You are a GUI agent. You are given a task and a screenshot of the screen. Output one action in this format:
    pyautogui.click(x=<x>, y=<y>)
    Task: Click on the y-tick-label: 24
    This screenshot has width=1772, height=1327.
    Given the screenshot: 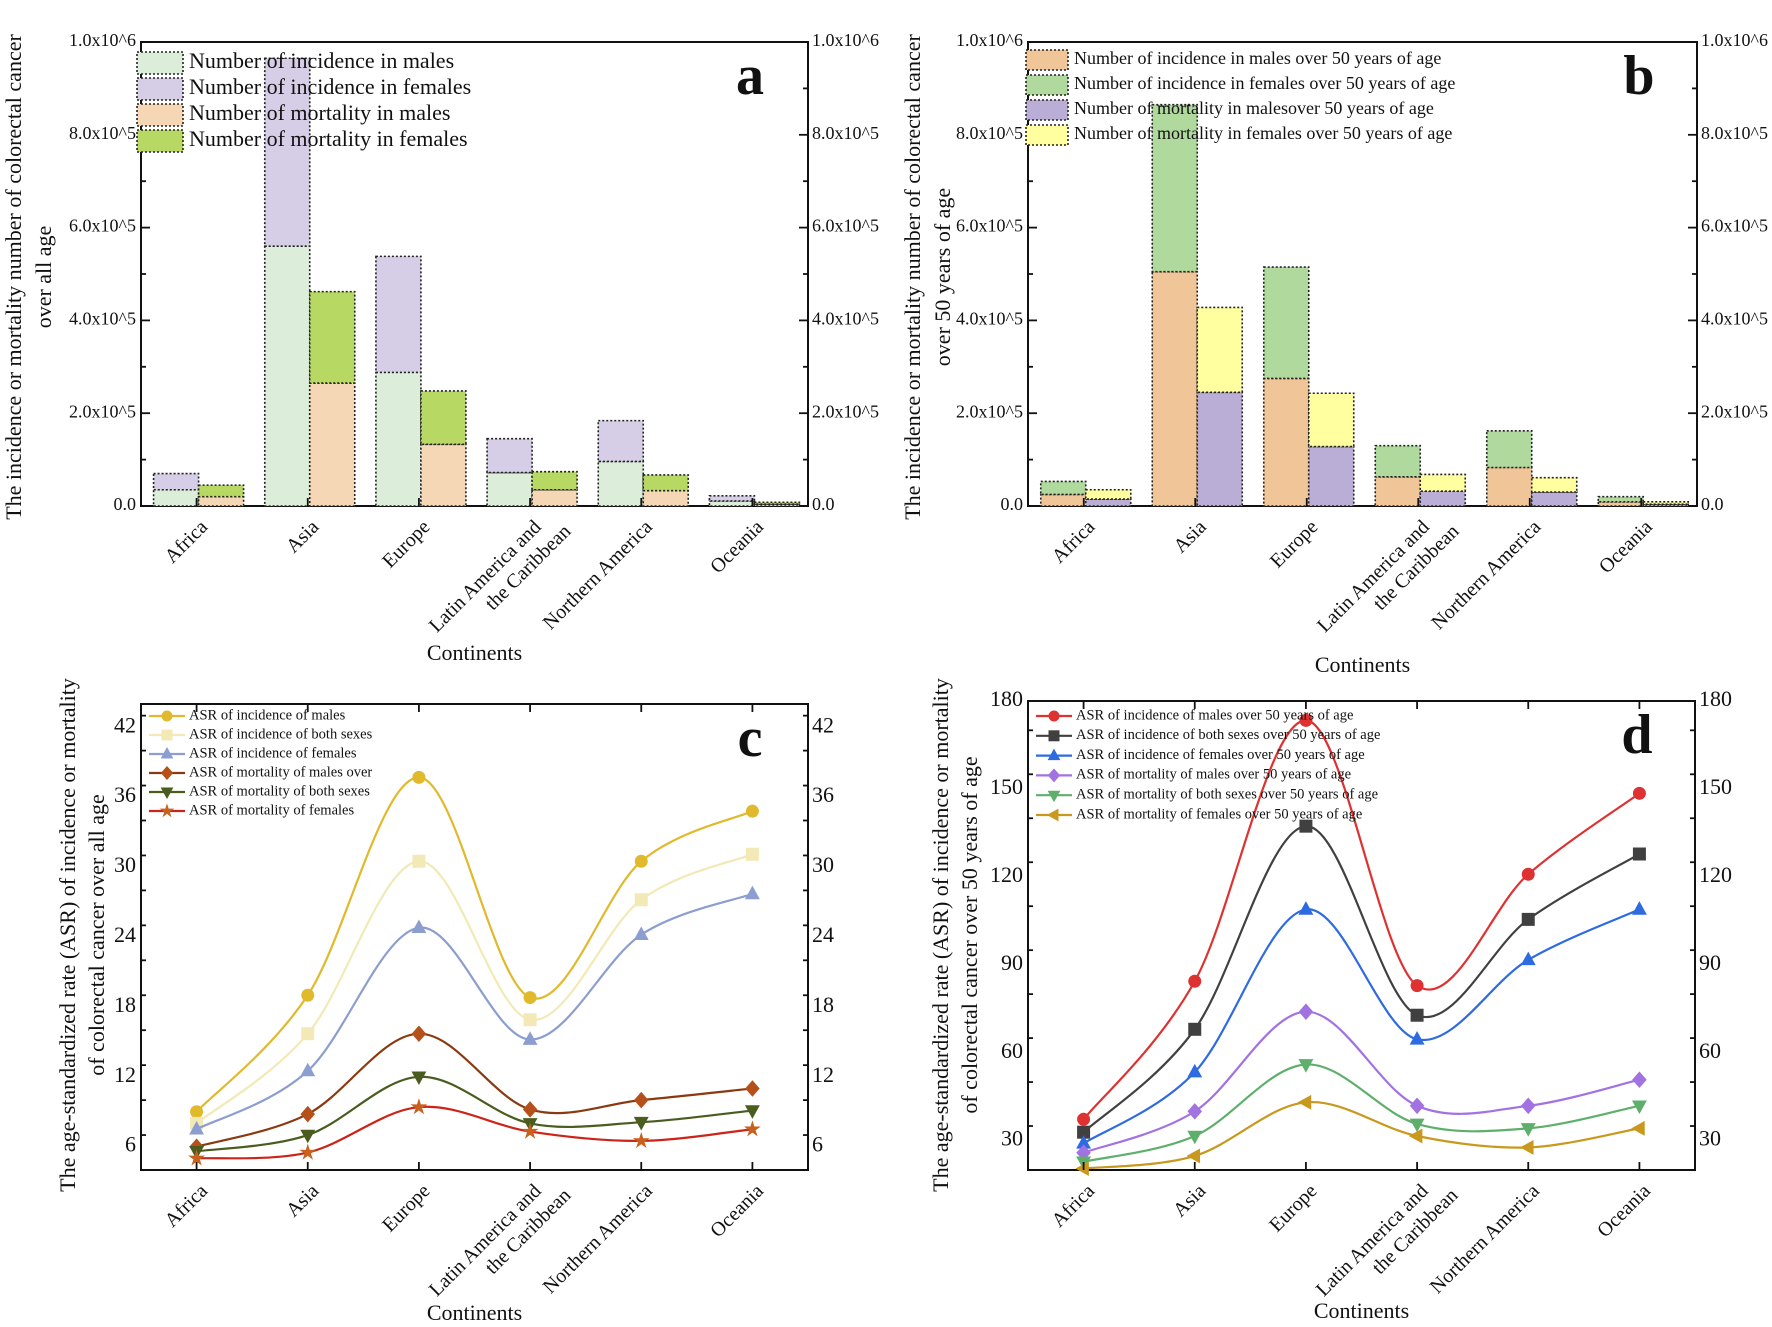 What is the action you would take?
    pyautogui.click(x=125, y=934)
    